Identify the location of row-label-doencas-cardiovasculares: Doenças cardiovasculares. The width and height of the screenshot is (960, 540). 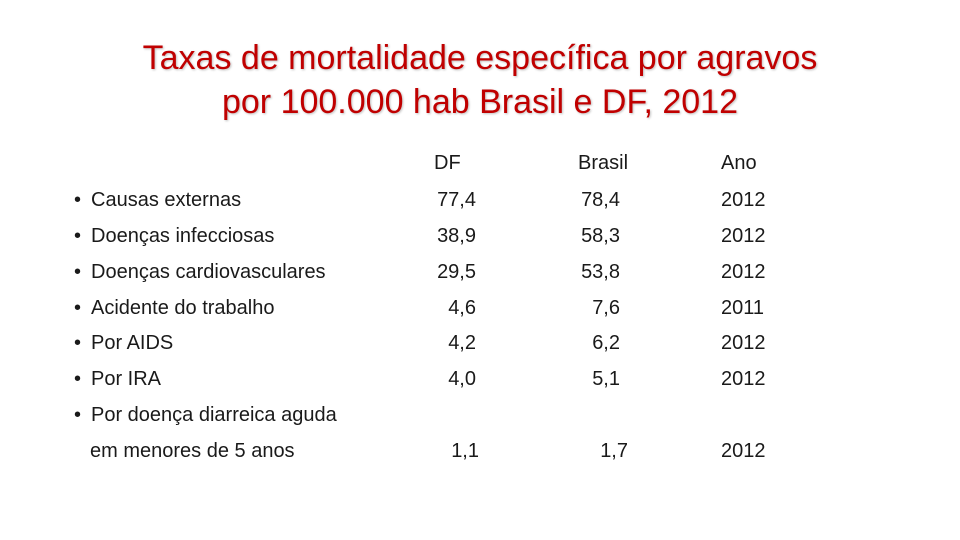
(208, 272).